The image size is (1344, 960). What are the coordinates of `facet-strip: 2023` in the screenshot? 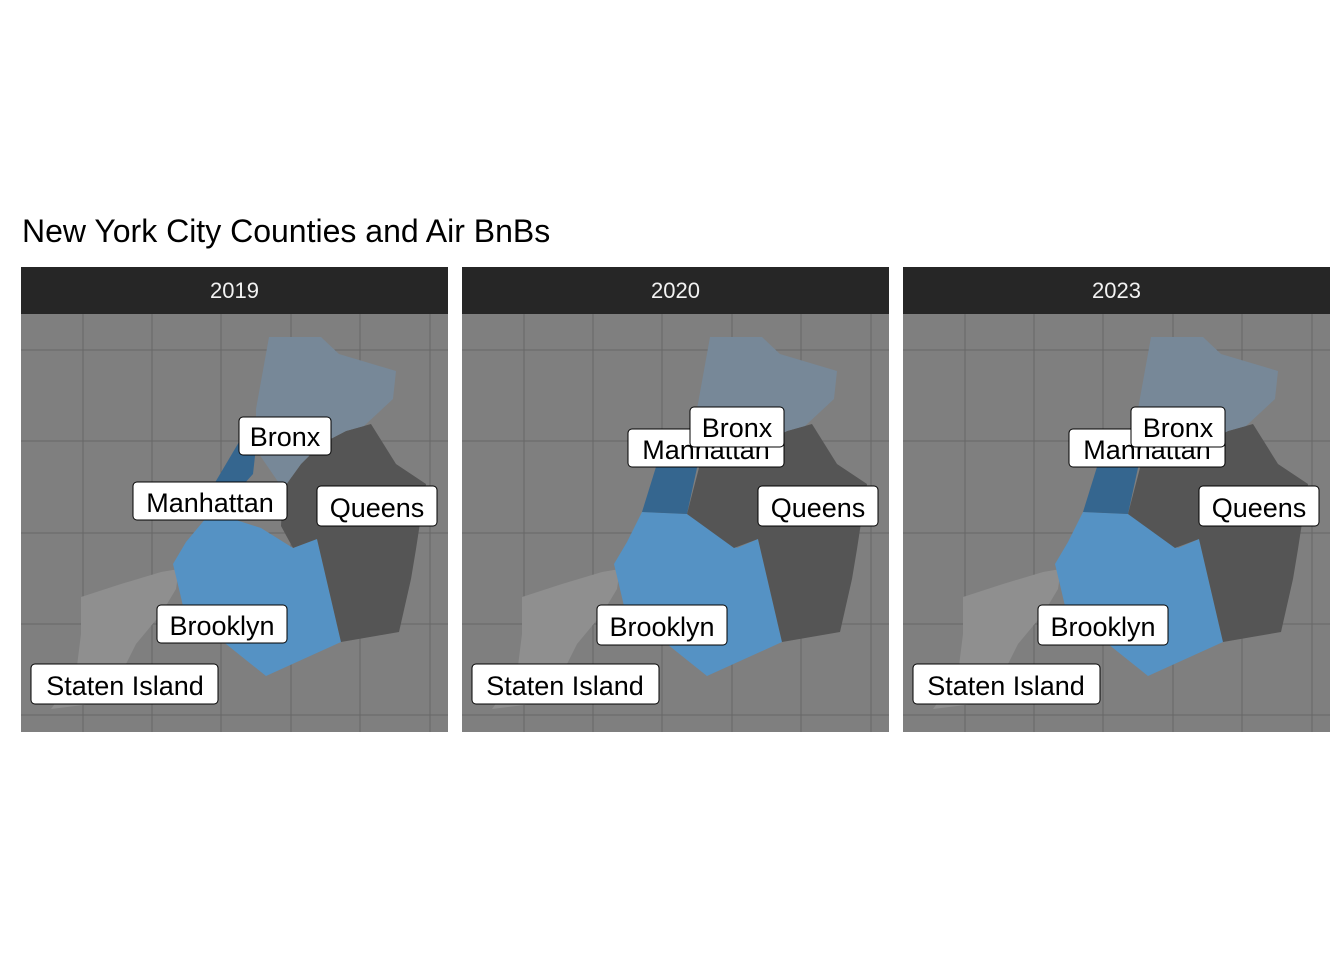 It's located at (1116, 290).